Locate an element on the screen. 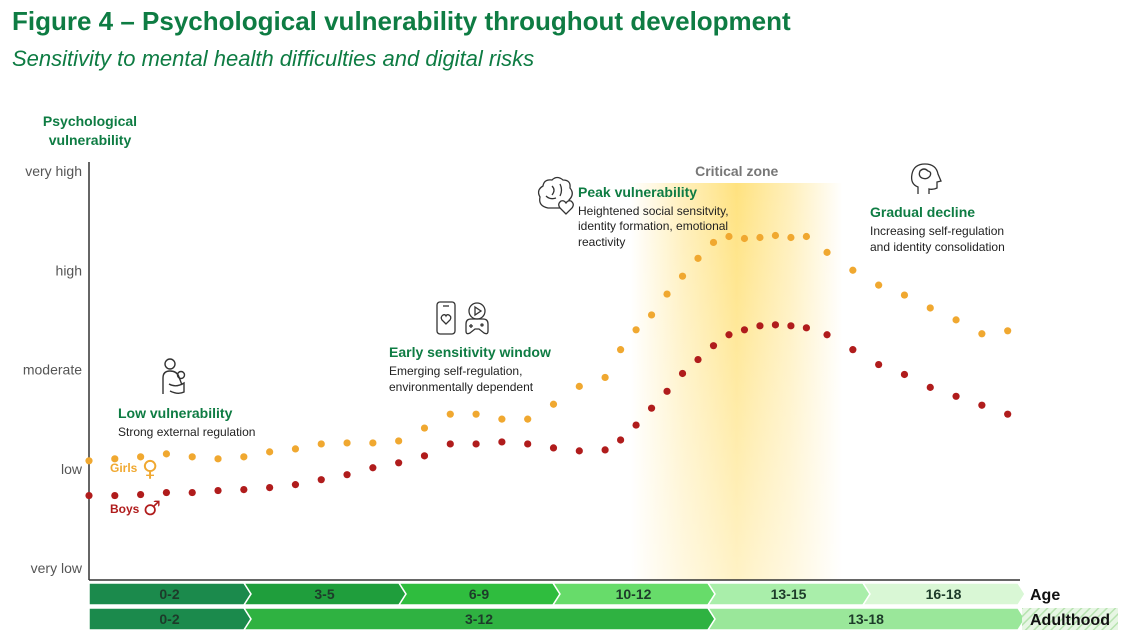  y-tick-labels: very low low moderate high very high is located at coordinates (53, 369).